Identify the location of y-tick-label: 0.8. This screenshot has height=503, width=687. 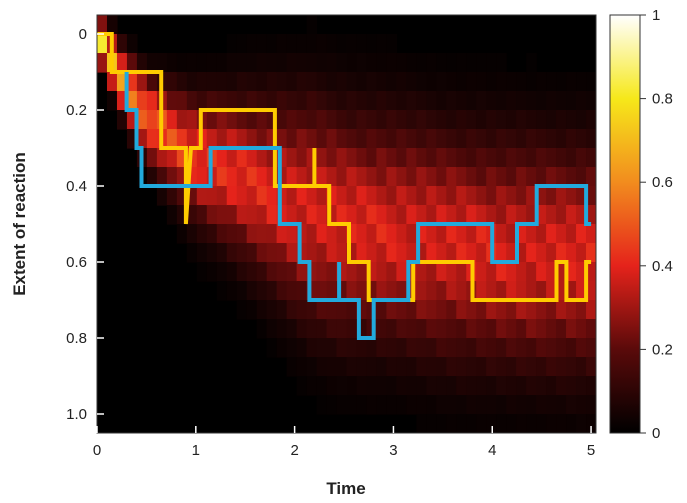
(76, 338).